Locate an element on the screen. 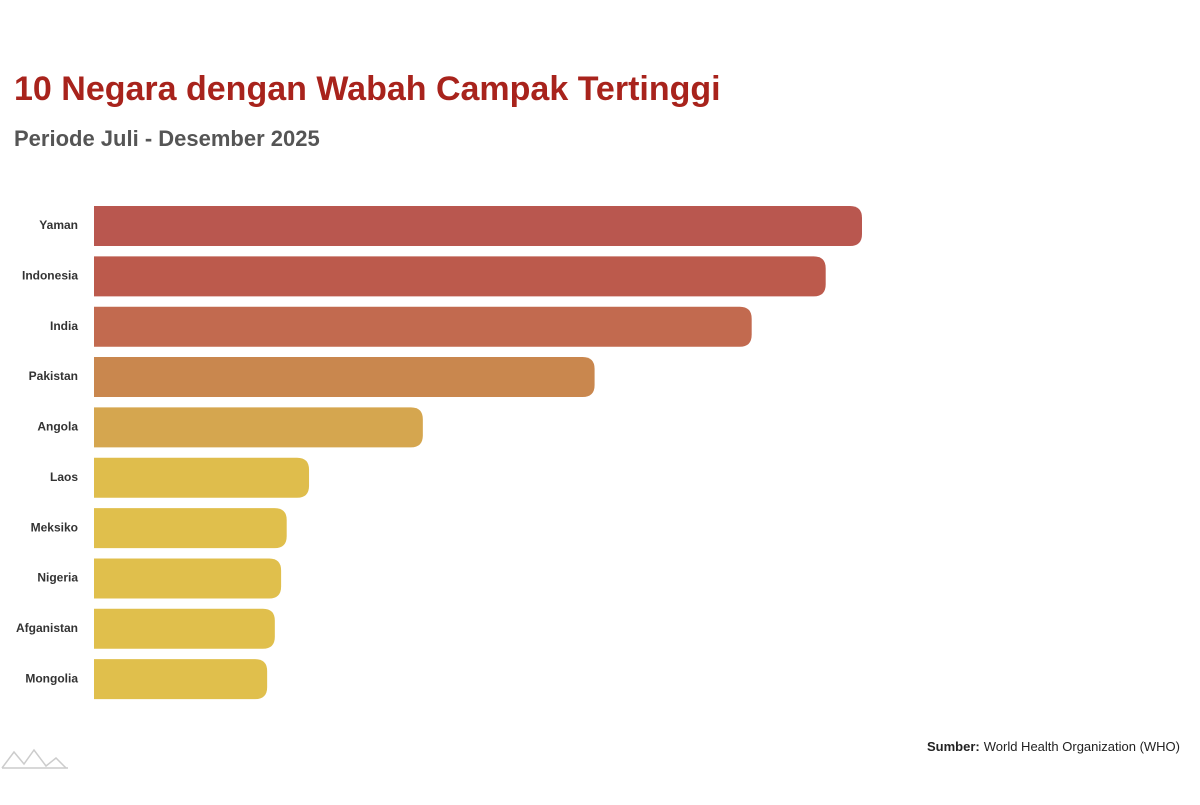 The width and height of the screenshot is (1200, 805). category-label: Angola is located at coordinates (57, 427).